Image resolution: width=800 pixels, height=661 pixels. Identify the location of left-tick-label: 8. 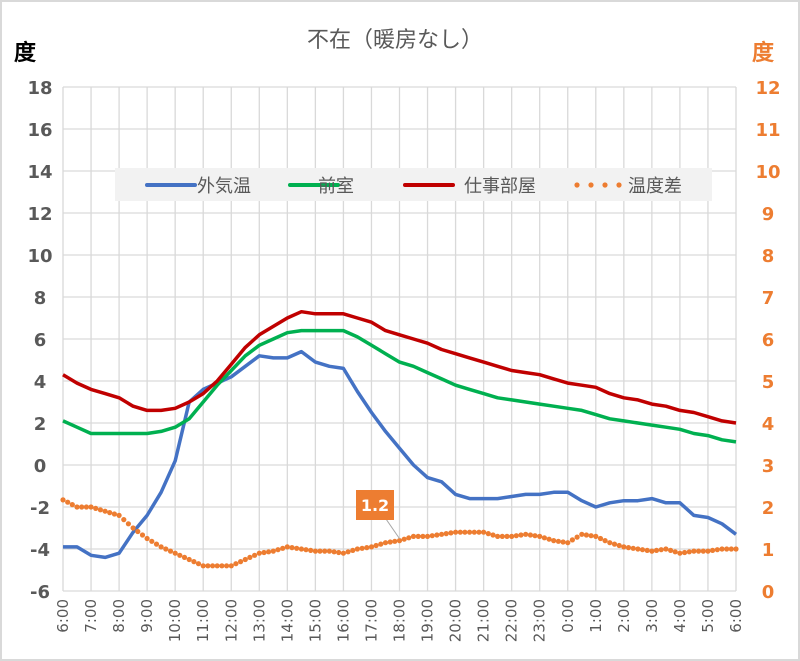
(40, 298).